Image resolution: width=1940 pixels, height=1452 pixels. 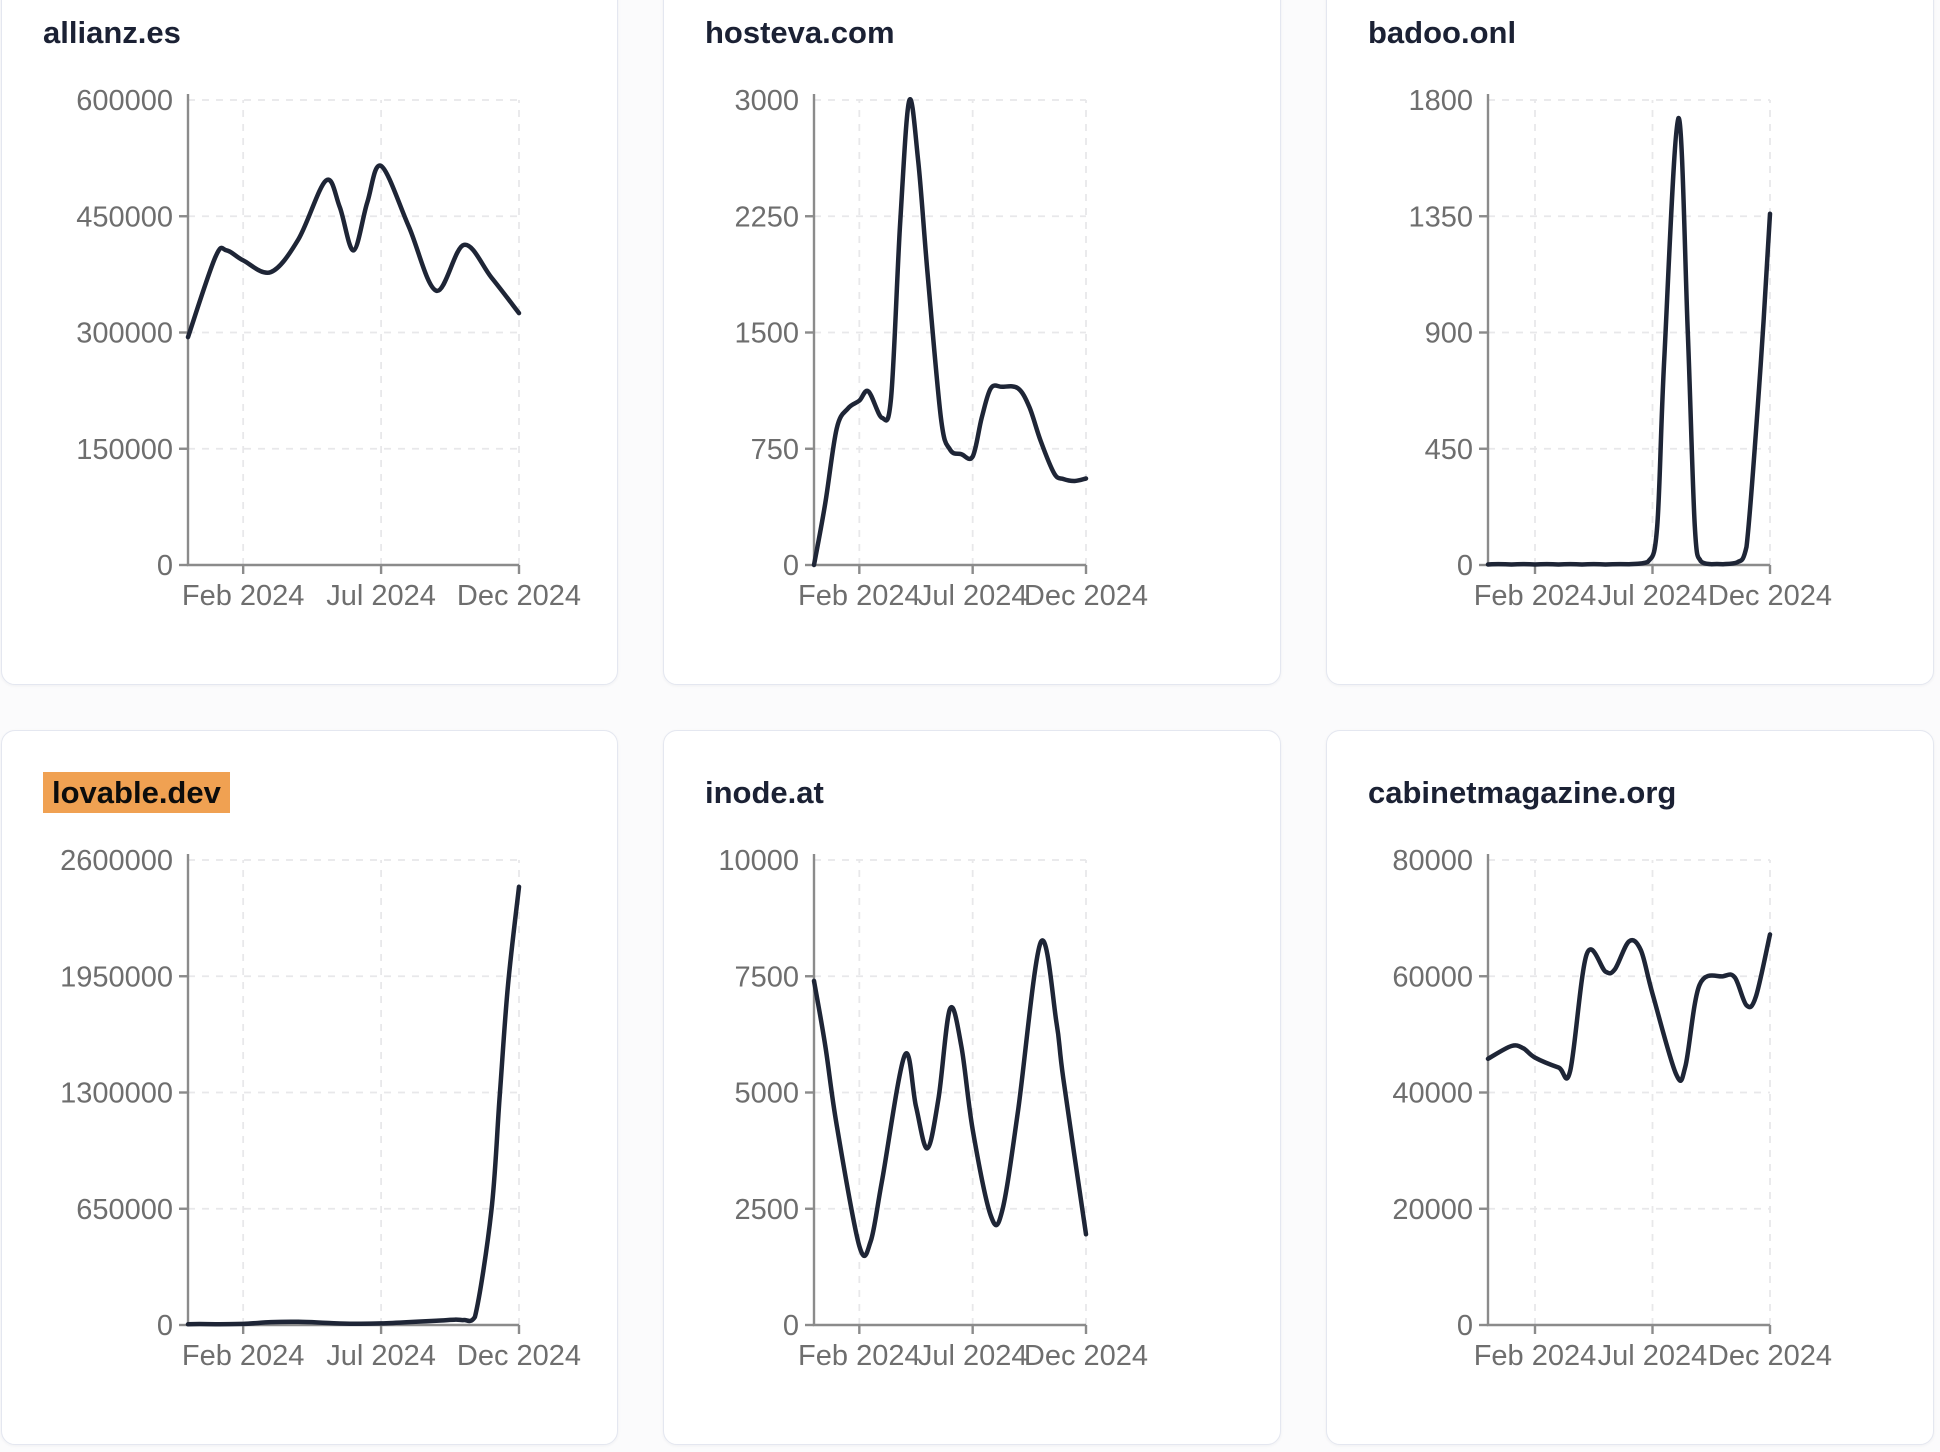 I want to click on svg-text: 1500, so click(x=766, y=334).